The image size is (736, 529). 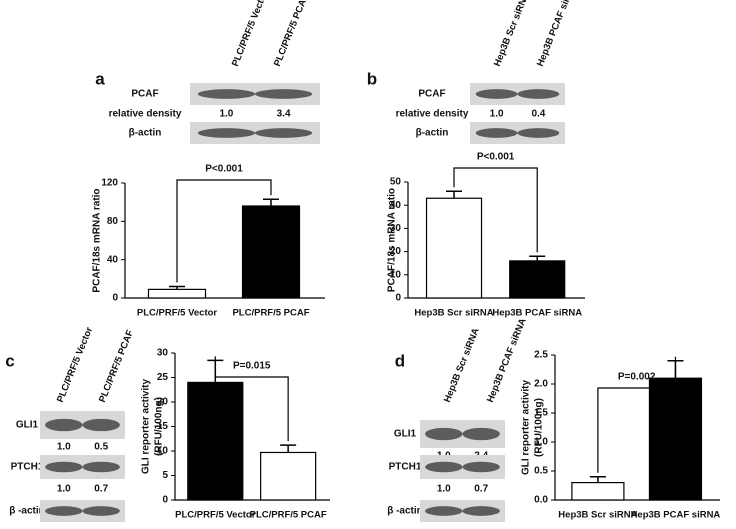 What do you see at coordinates (557, 34) in the screenshot?
I see `lane-label: Hep3B PCAF siRNA` at bounding box center [557, 34].